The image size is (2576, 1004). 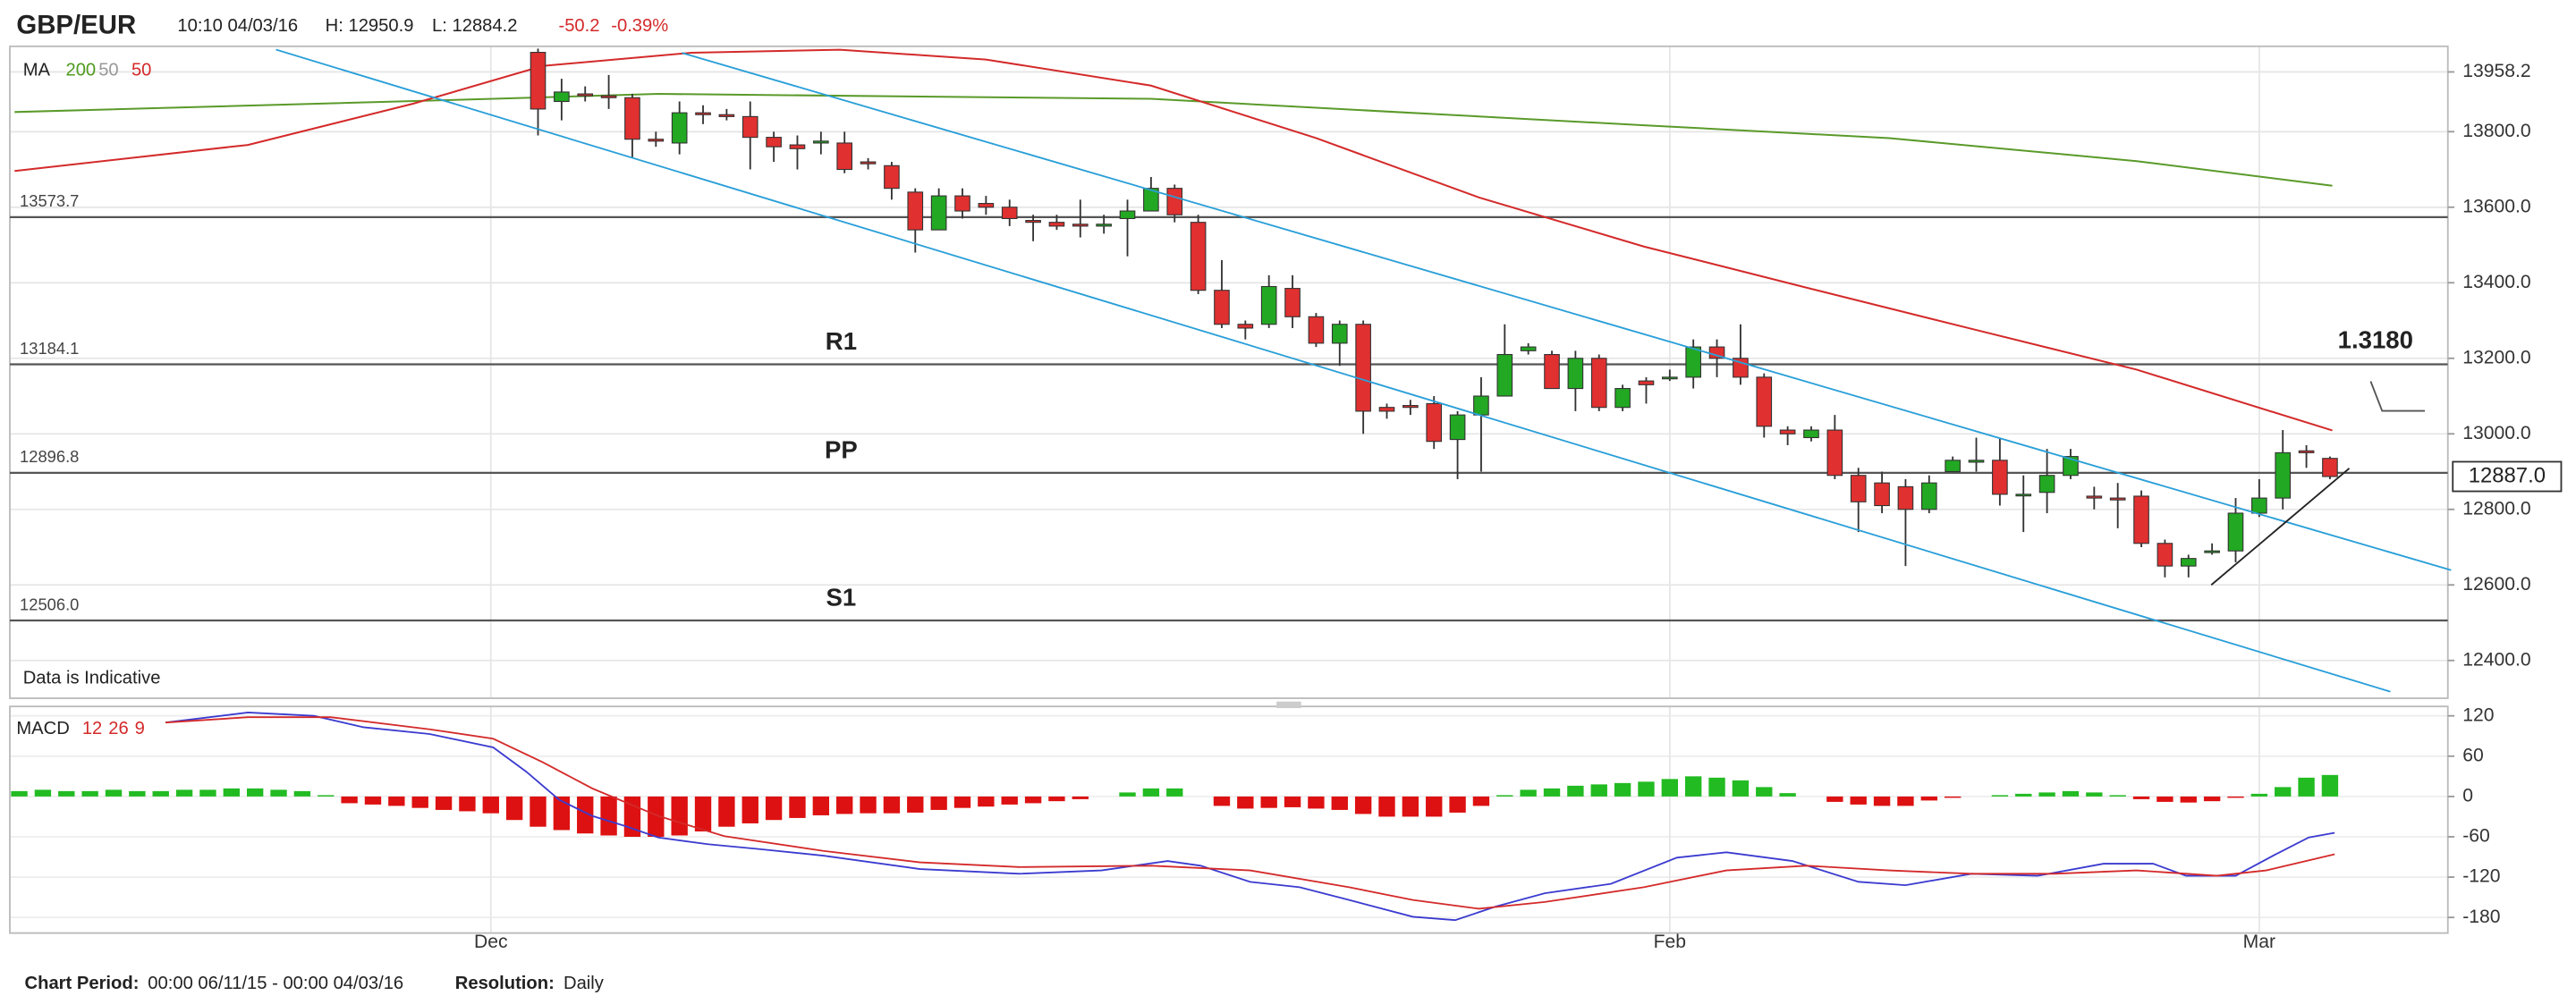 What do you see at coordinates (140, 728) in the screenshot?
I see `macd-param: 9` at bounding box center [140, 728].